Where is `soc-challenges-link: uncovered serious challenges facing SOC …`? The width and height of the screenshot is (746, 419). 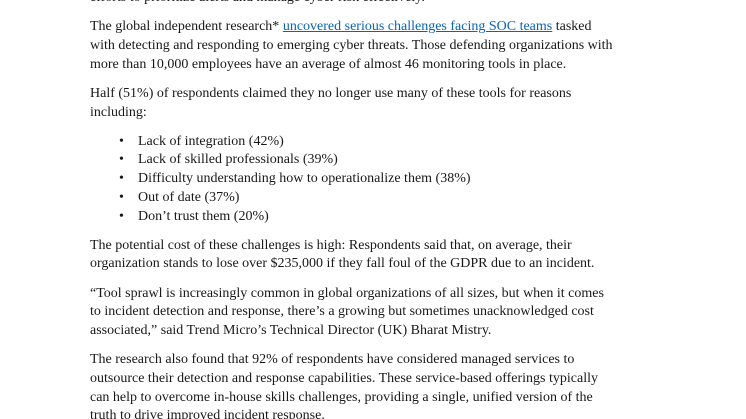
soc-challenges-link: uncovered serious challenges facing SOC … is located at coordinates (417, 27).